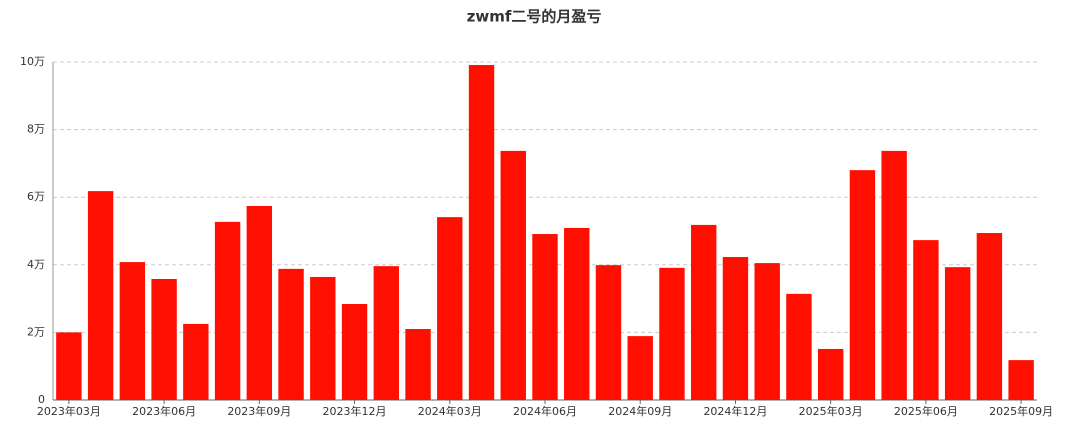  Describe the element at coordinates (831, 411) in the screenshot. I see `x-tick-label: 2025年03月` at that location.